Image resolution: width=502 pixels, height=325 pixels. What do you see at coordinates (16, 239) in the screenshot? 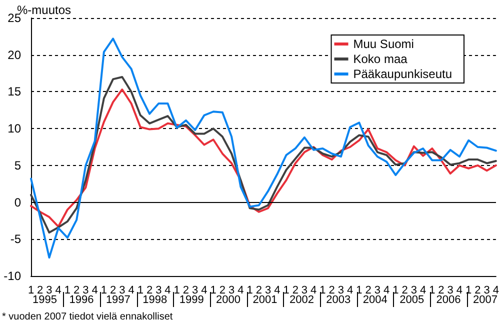
I see `y-tick-label: -5` at bounding box center [16, 239].